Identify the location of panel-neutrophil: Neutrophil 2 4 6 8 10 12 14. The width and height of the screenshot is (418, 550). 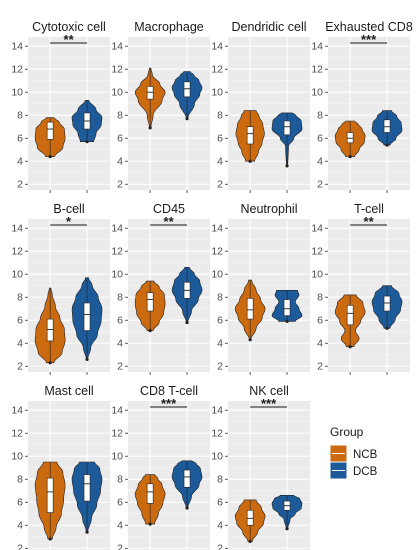
(260, 288).